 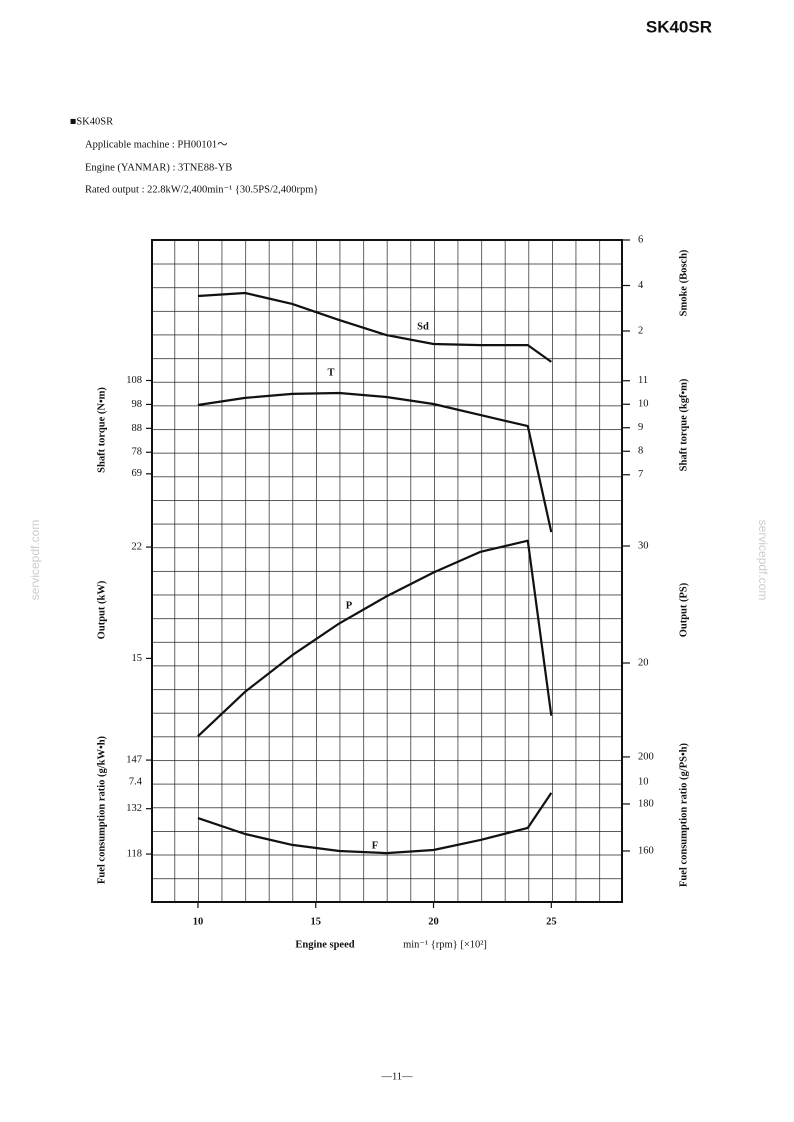 I want to click on y2-tick-label: 2, so click(x=640, y=330).